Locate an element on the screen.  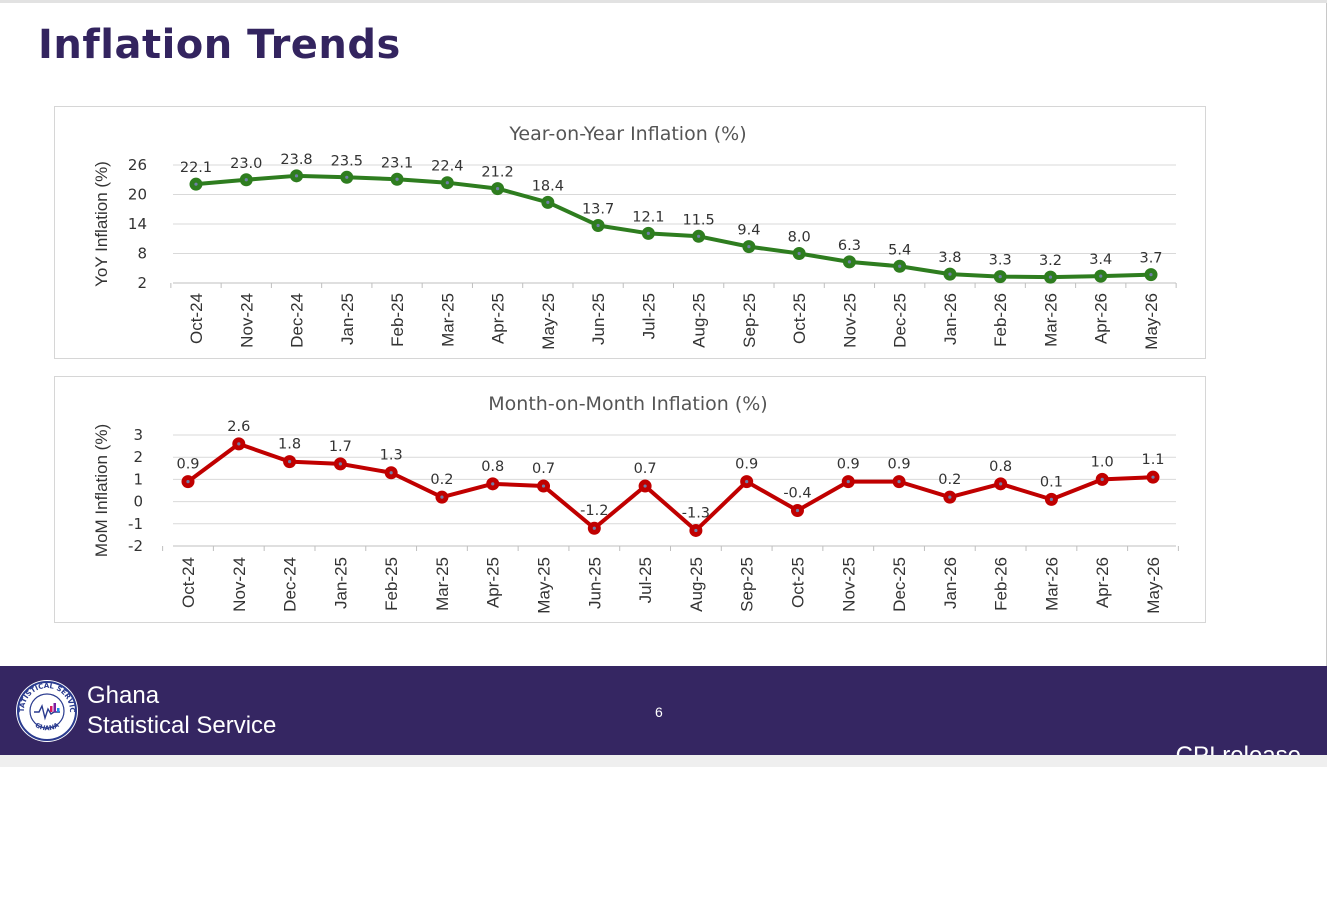
bottom-strip is located at coordinates (663, 761).